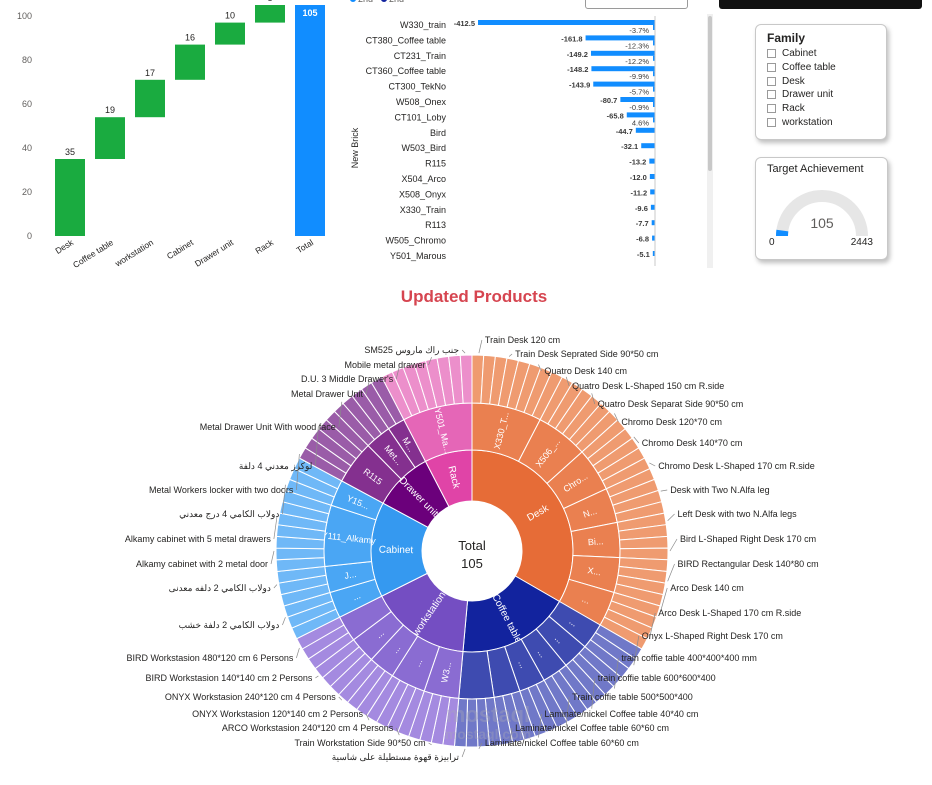  I want to click on scrollbar-thumb, so click(710, 93).